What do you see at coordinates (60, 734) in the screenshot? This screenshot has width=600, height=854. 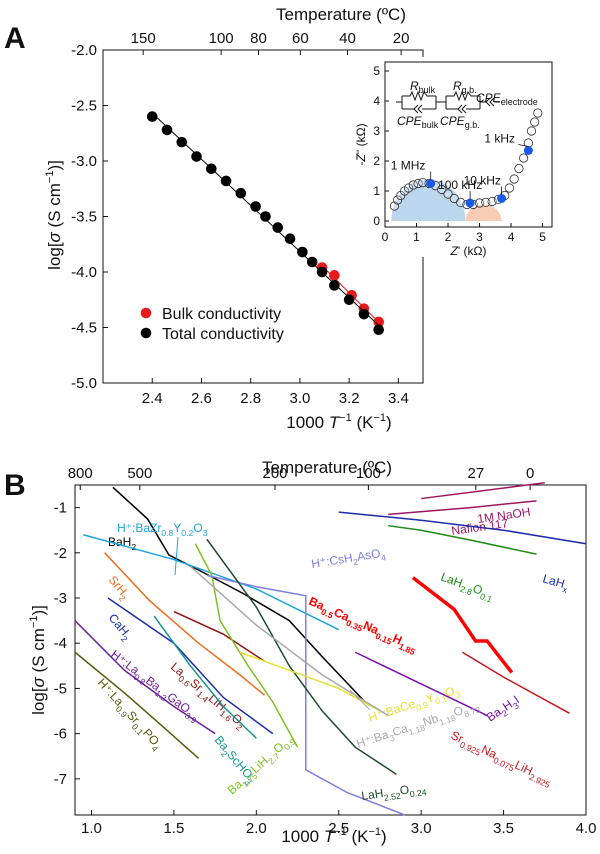 I see `y-tick-label: -6` at bounding box center [60, 734].